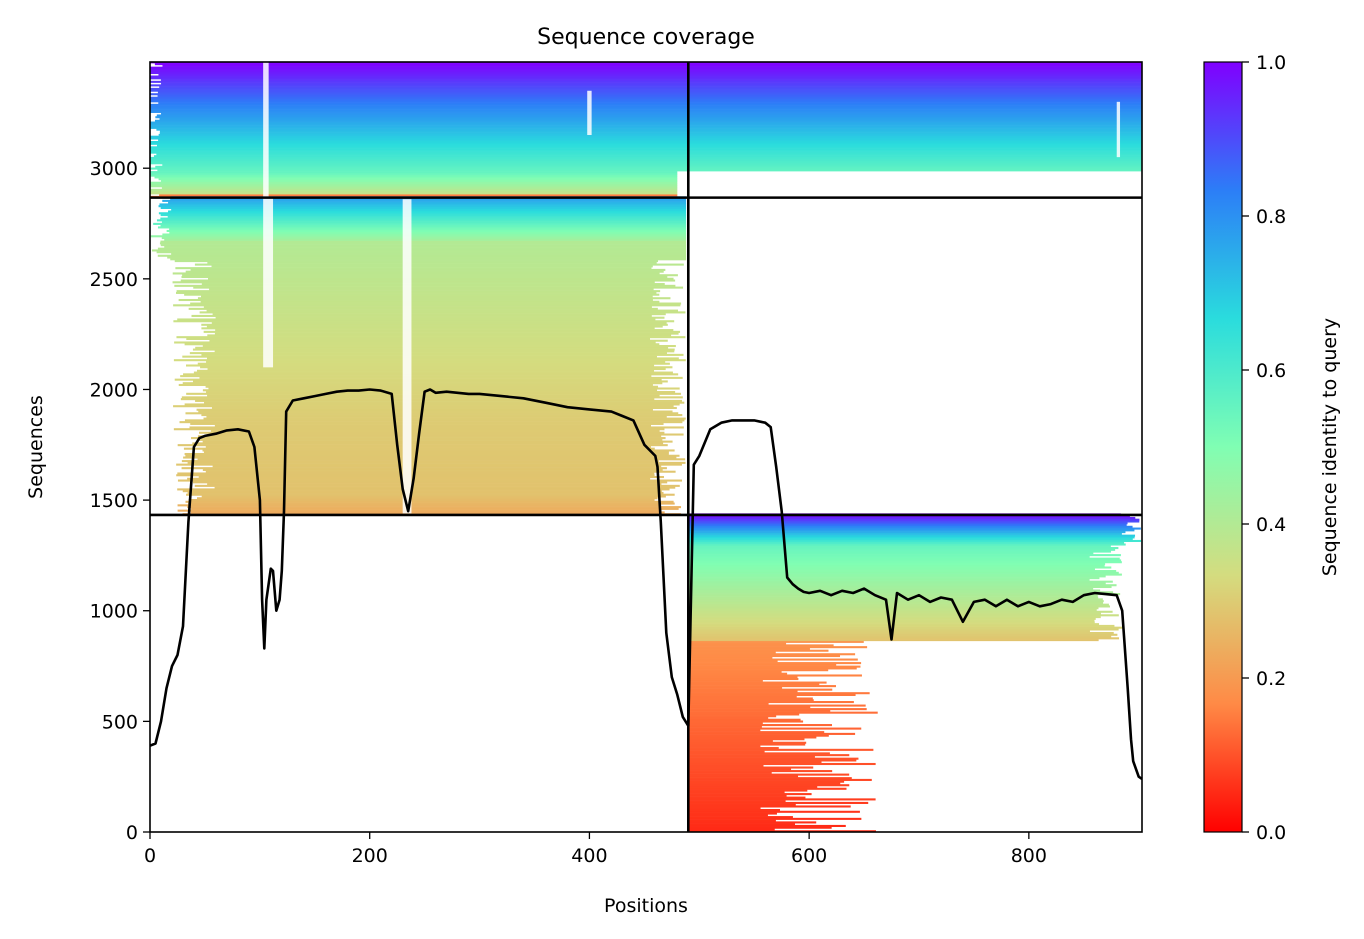 The width and height of the screenshot is (1364, 939). Describe the element at coordinates (1271, 217) in the screenshot. I see `colorbar-tick-label: 0.8` at that location.